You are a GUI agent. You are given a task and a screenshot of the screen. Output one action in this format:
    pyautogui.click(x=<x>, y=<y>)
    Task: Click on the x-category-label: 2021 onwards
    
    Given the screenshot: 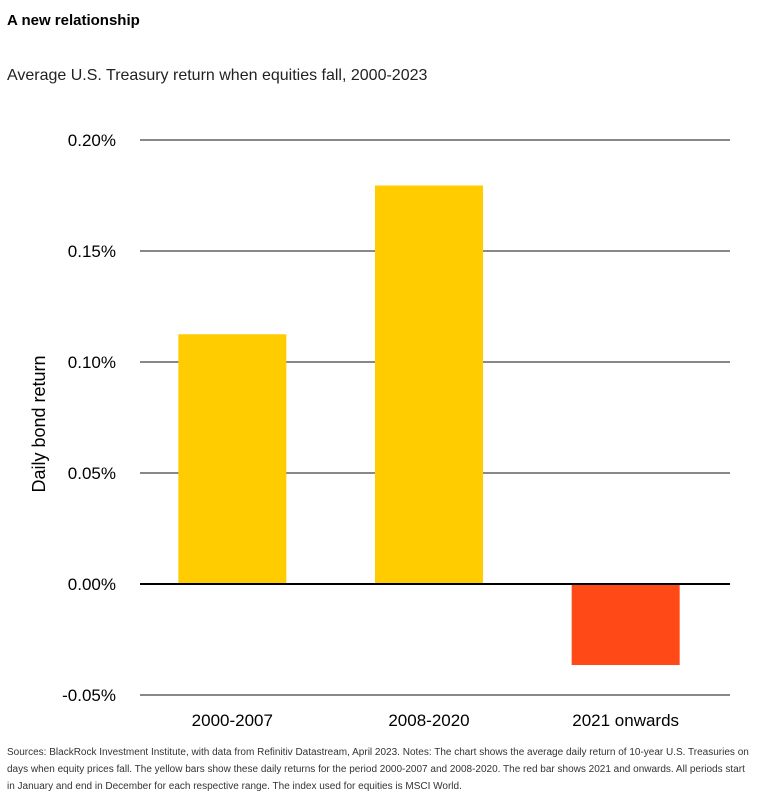 What is the action you would take?
    pyautogui.click(x=625, y=720)
    